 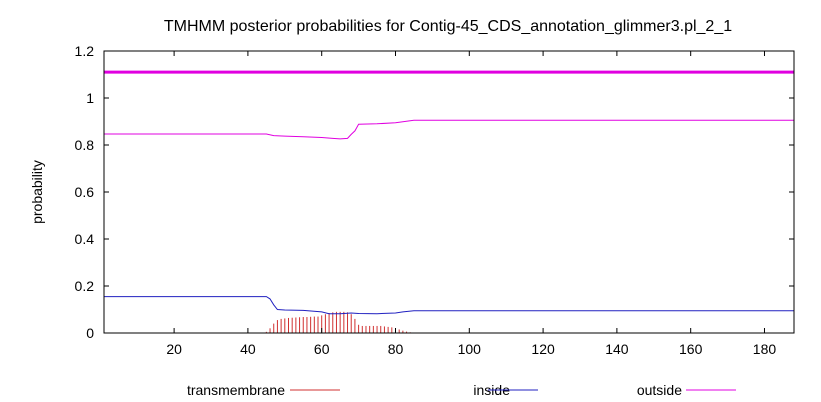 I want to click on y-tick-label-1: 0.2, so click(x=85, y=286).